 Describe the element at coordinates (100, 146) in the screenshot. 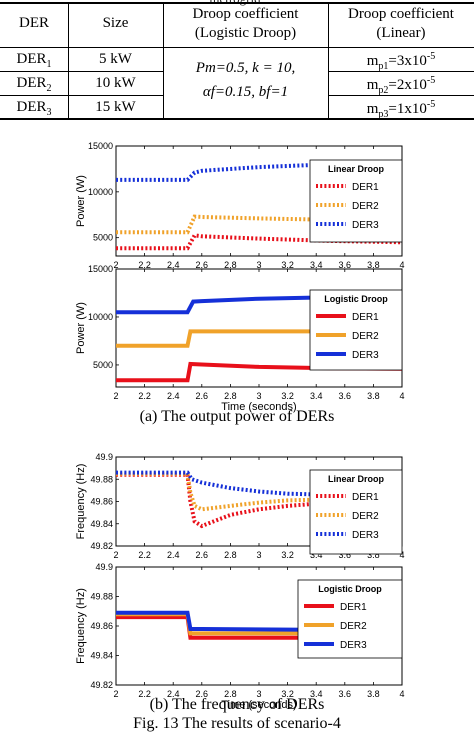

I see `y-tick-label: 15000` at that location.